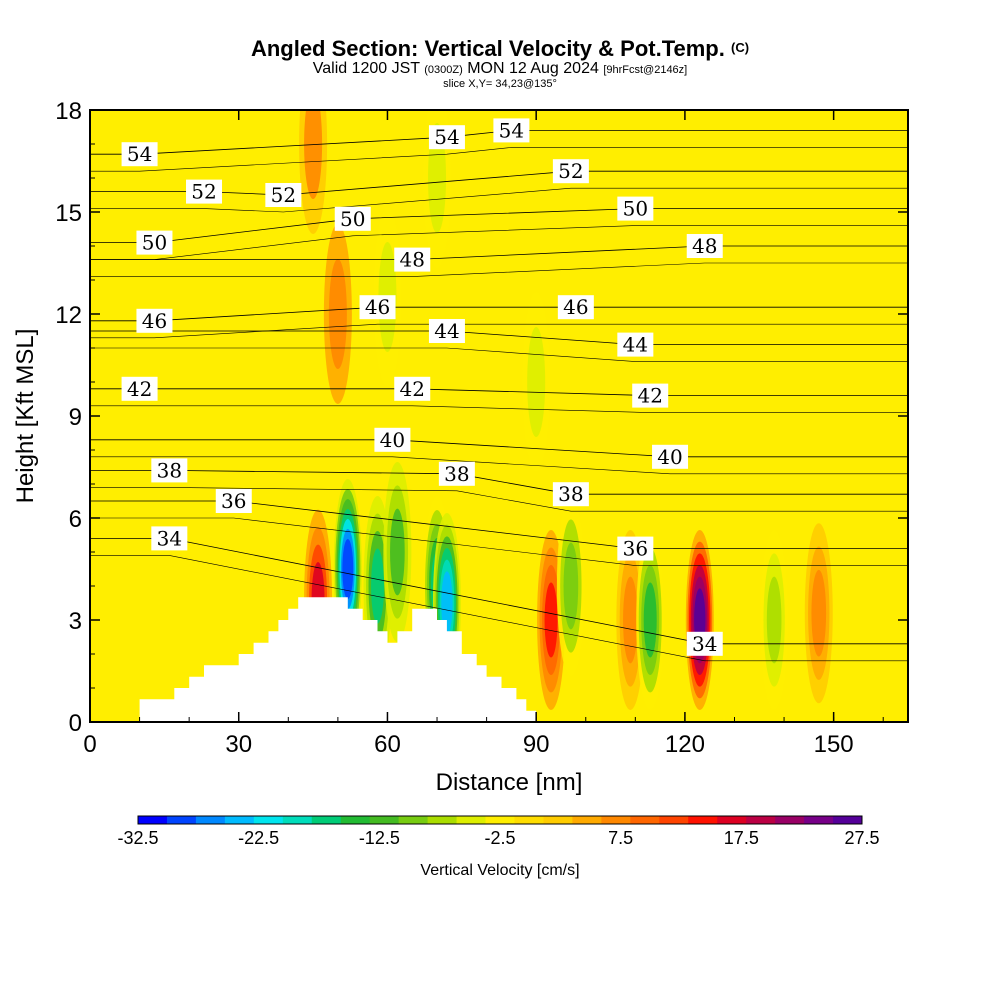 Image resolution: width=1000 pixels, height=1000 pixels. What do you see at coordinates (75, 417) in the screenshot?
I see `y-tick-label: 9` at bounding box center [75, 417].